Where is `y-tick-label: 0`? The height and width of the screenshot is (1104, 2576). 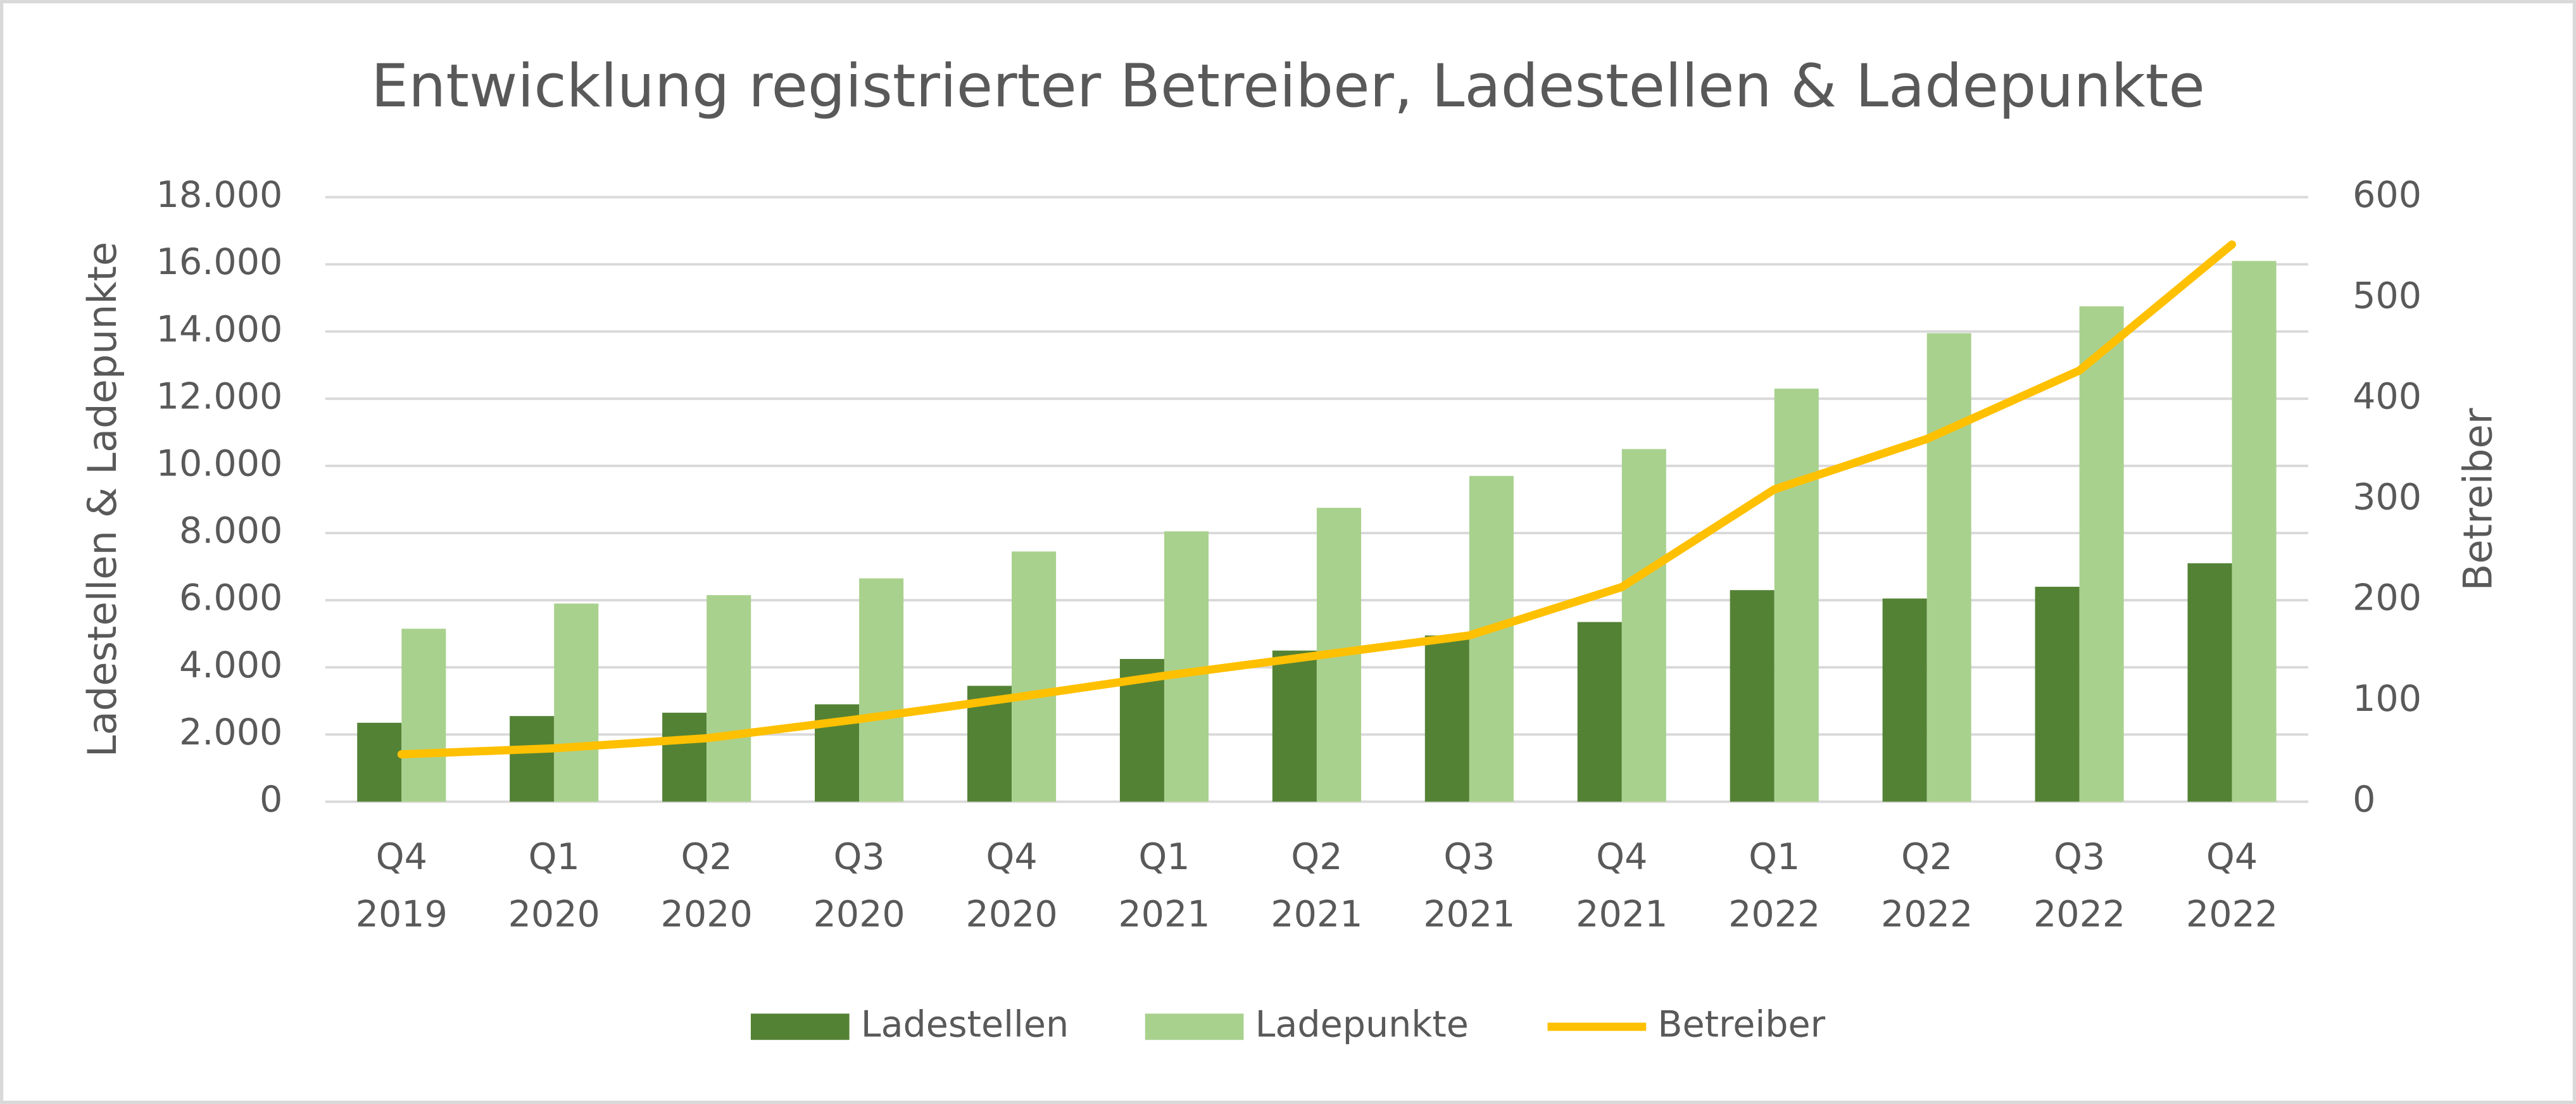
y-tick-label: 0 is located at coordinates (271, 799).